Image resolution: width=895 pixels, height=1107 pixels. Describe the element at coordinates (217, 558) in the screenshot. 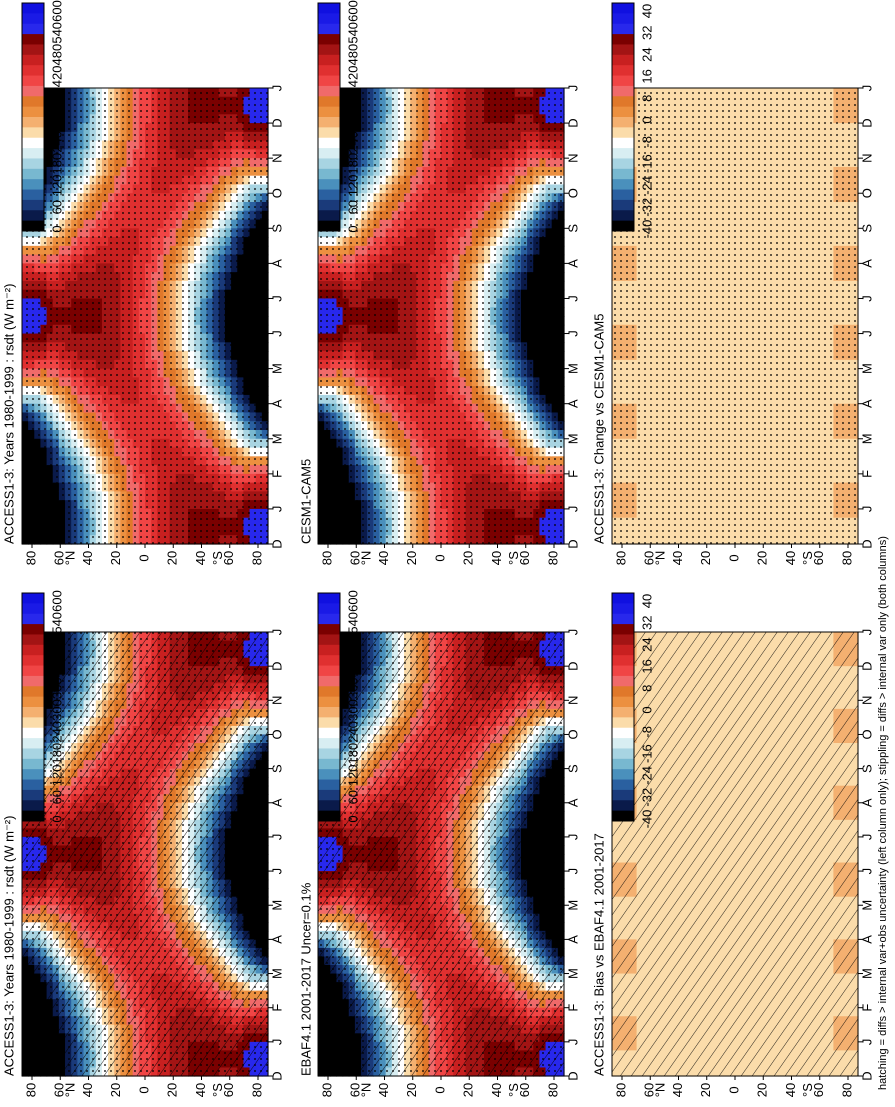

I see `lat-hemisphere-south: °S` at that location.